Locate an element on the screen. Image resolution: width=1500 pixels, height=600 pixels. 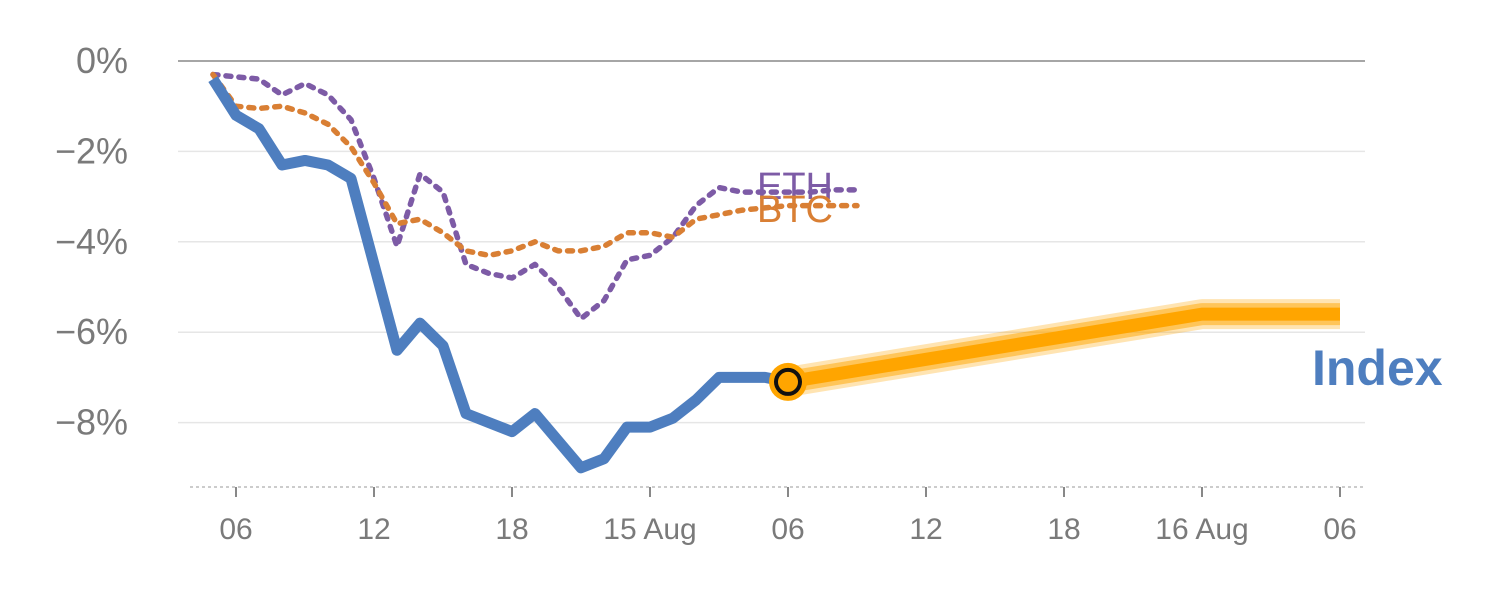
series-label-btc: BTC is located at coordinates (795, 210).